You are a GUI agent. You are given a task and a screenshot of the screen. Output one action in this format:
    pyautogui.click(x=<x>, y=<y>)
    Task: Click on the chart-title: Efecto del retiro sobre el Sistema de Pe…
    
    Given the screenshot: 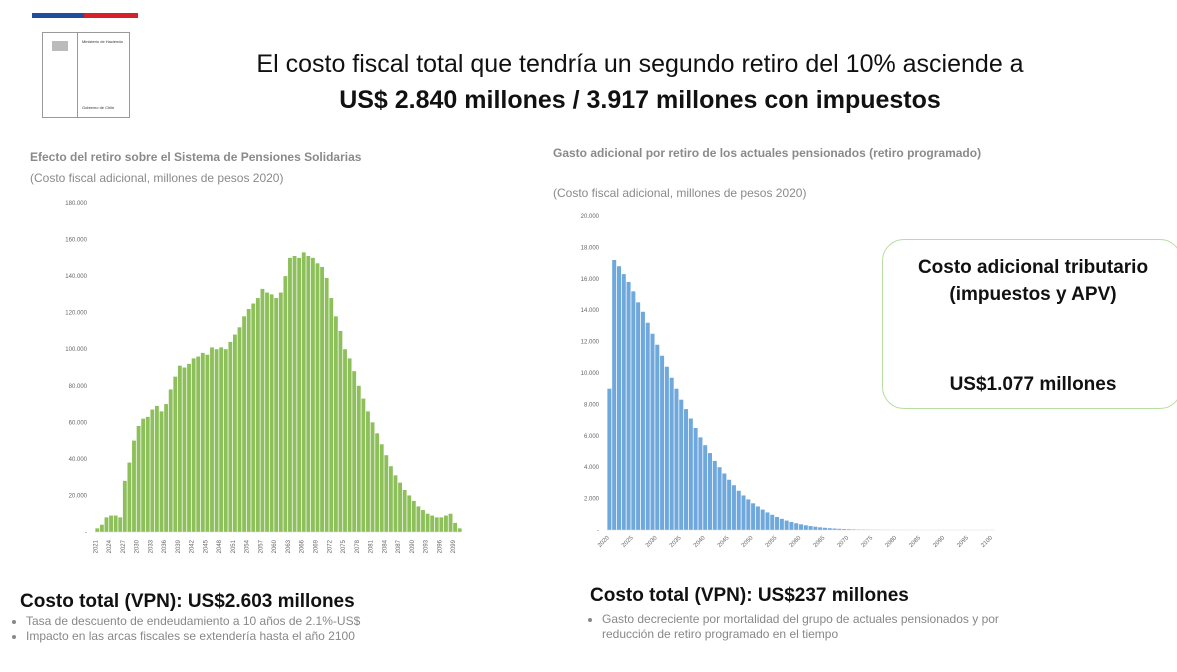 What is the action you would take?
    pyautogui.click(x=196, y=157)
    